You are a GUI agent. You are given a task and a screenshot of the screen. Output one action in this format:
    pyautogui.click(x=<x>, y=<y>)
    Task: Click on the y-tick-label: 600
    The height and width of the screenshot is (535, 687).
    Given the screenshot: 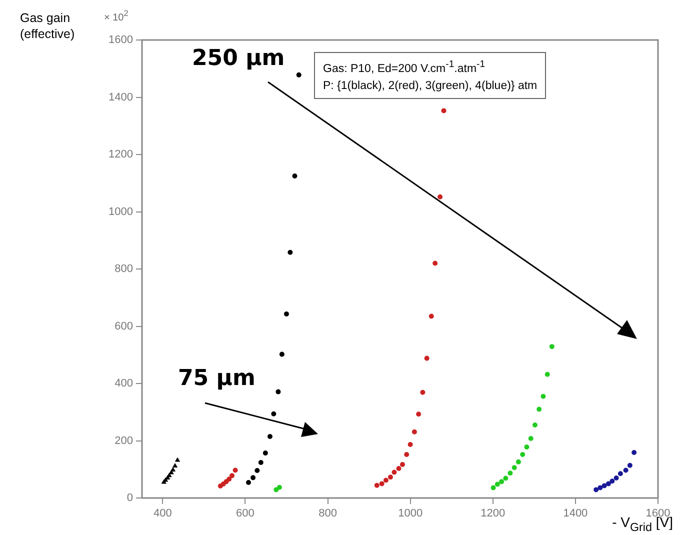 What is the action you would take?
    pyautogui.click(x=123, y=326)
    